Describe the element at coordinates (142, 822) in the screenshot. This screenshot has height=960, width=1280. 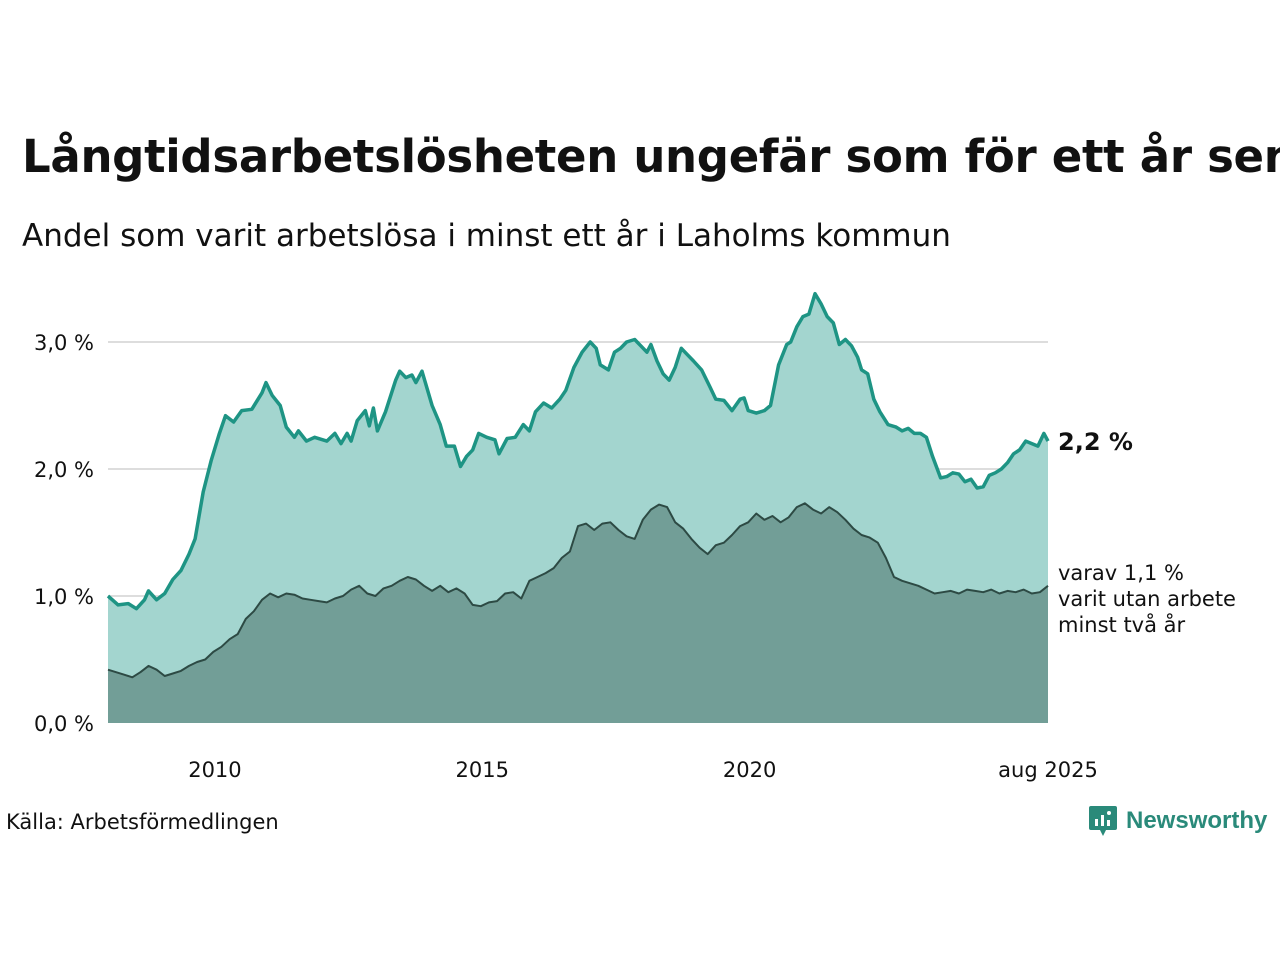
I see `source-note: Källa: Arbetsförmedlingen` at that location.